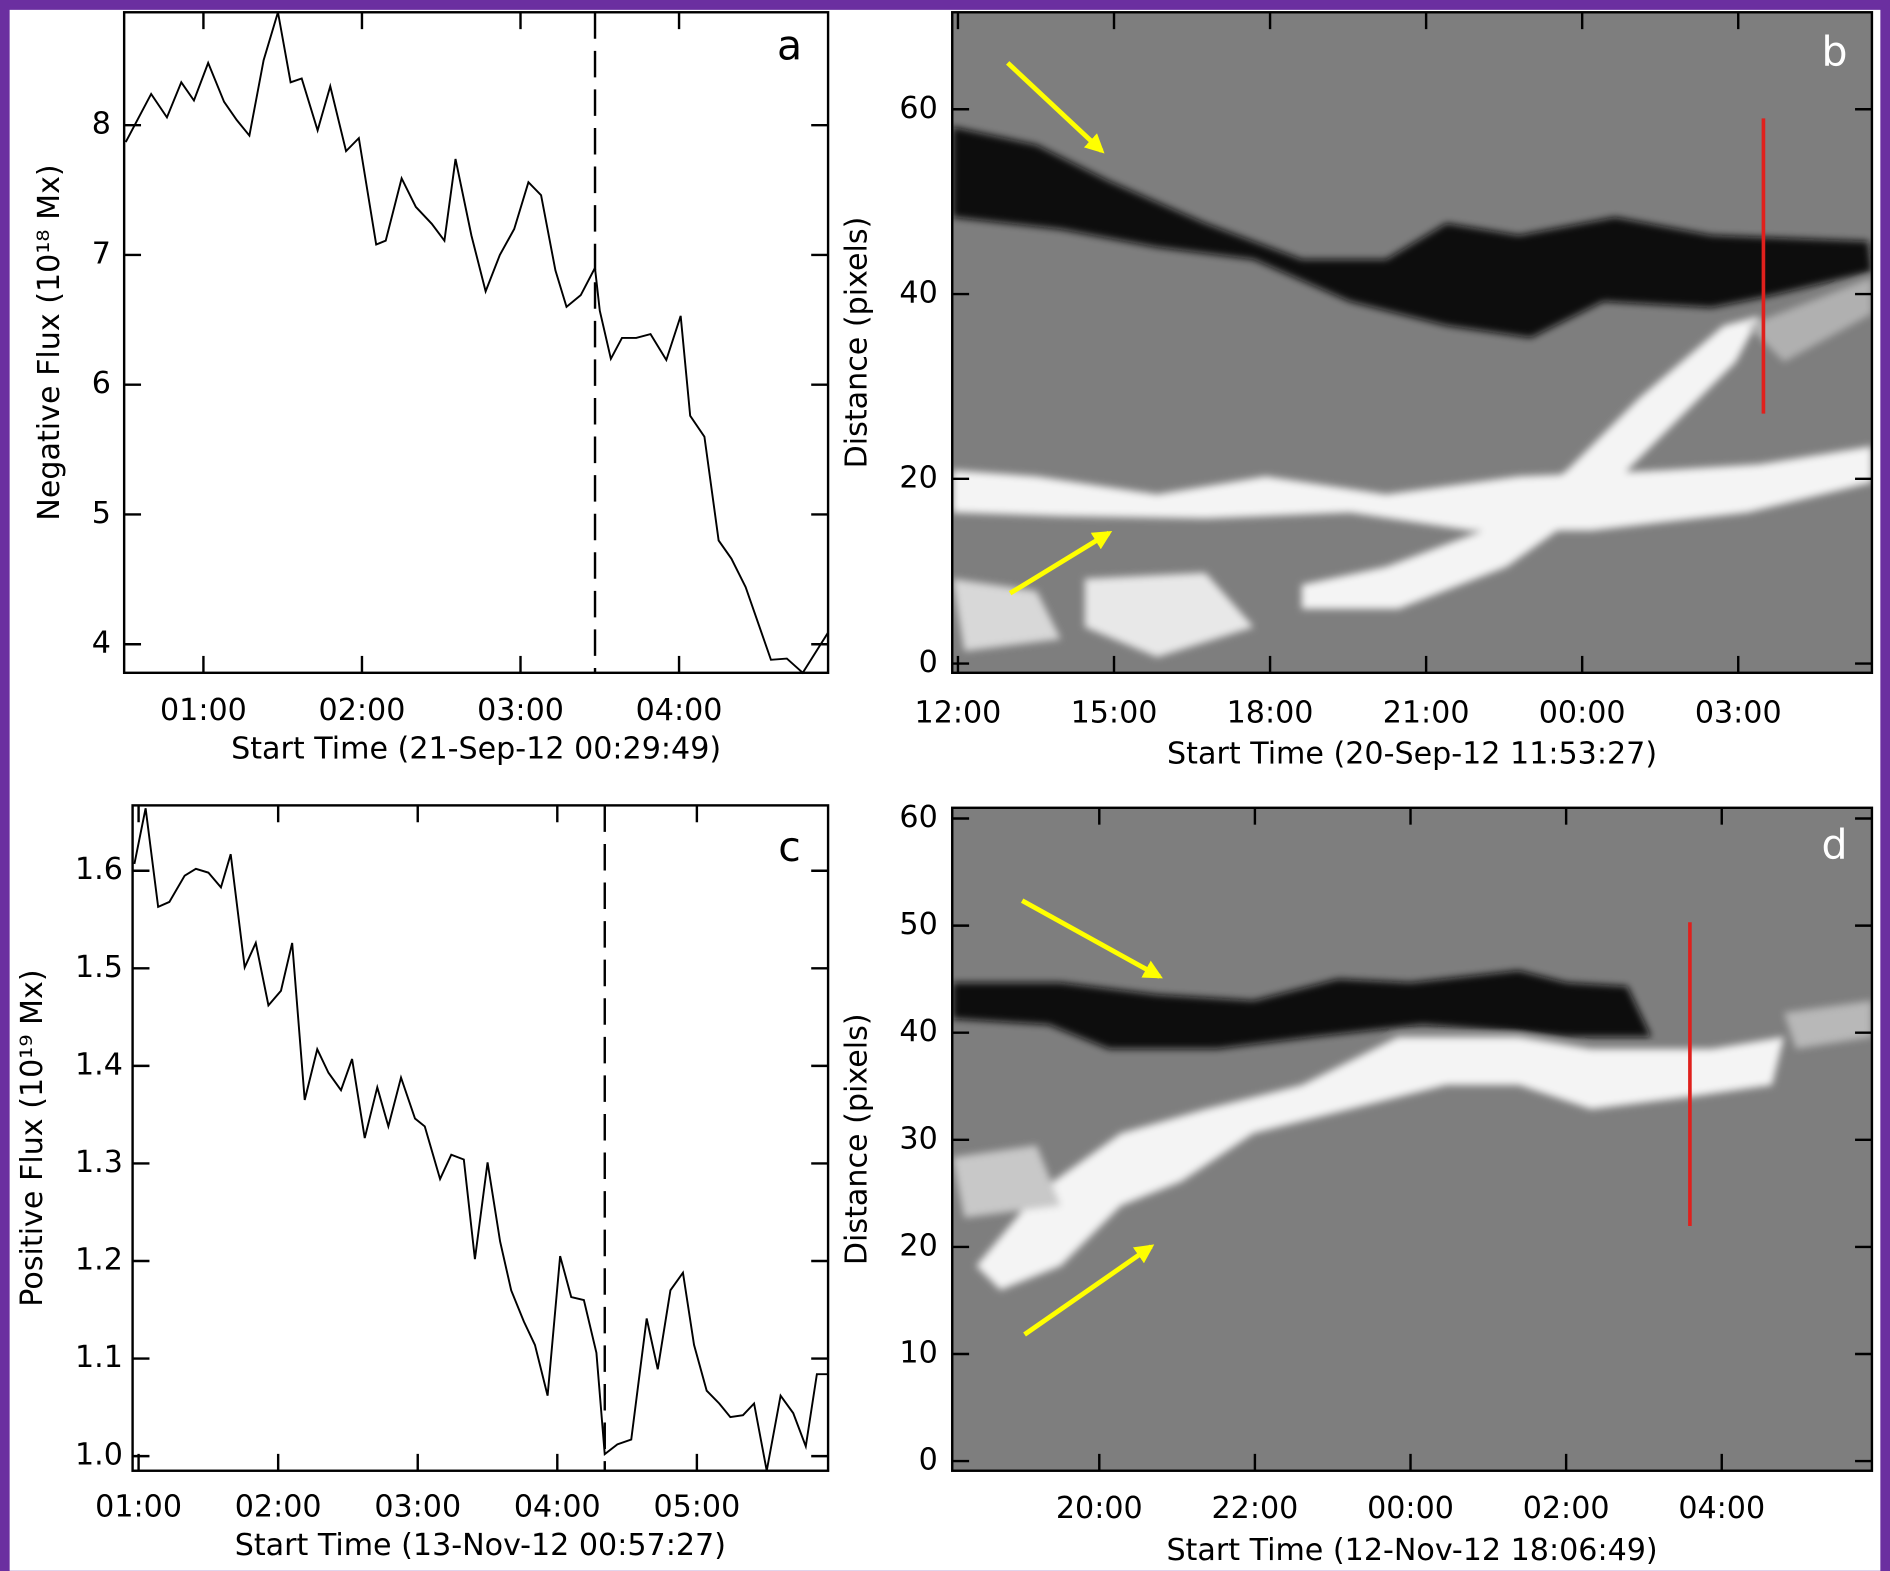 Image resolution: width=1890 pixels, height=1571 pixels. What do you see at coordinates (480, 1545) in the screenshot?
I see `x-axis-label: Start Time (13-Nov-12 00:57:27)` at bounding box center [480, 1545].